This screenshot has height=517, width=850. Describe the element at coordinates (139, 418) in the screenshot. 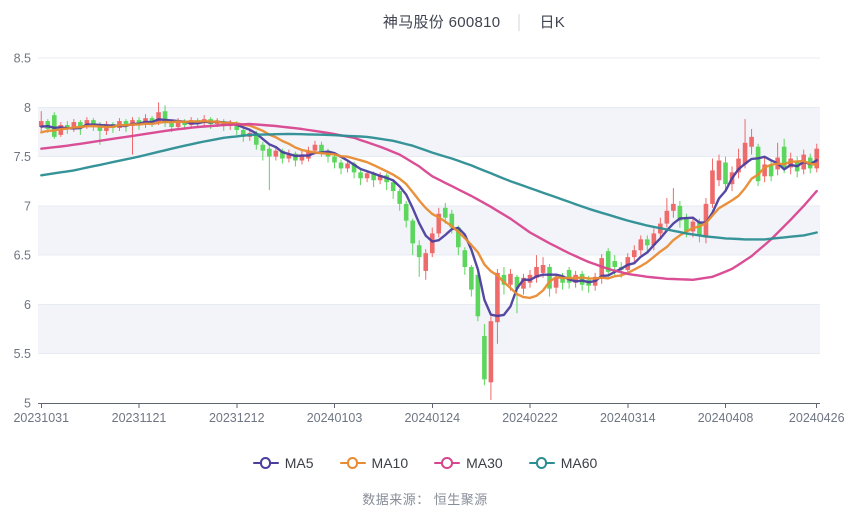

I see `x-axis-label: 20231121` at that location.